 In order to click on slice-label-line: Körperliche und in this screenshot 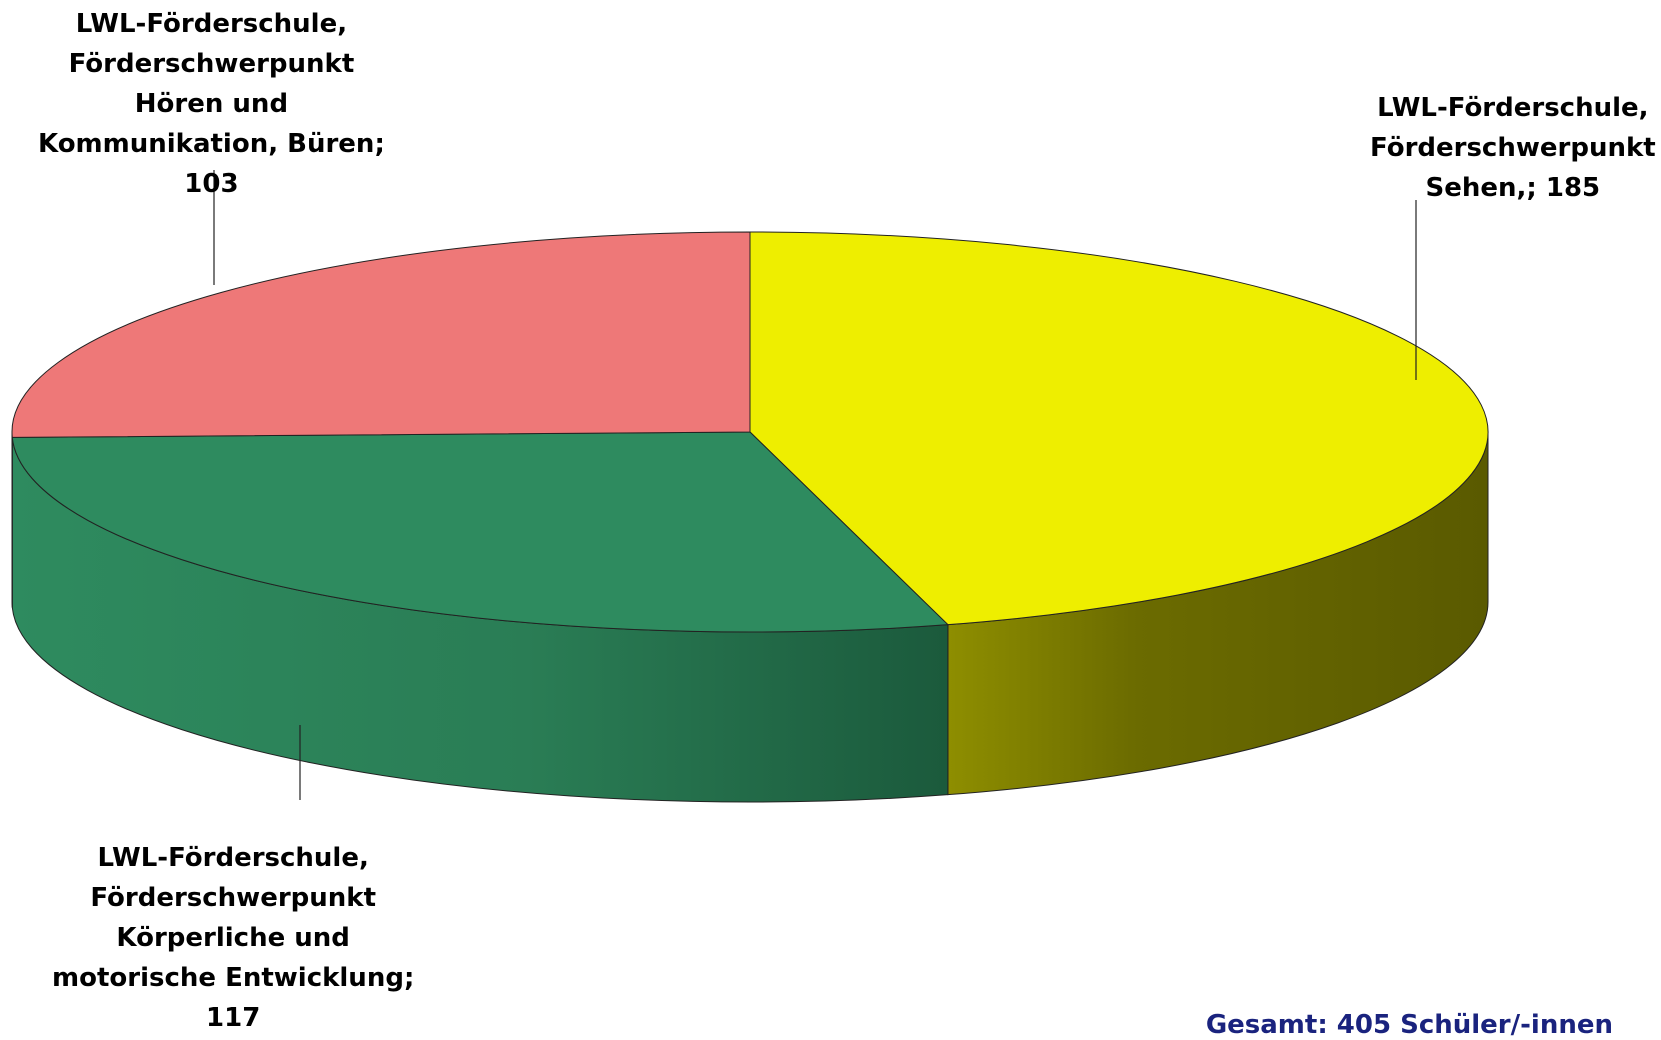, I will do `click(233, 938)`.